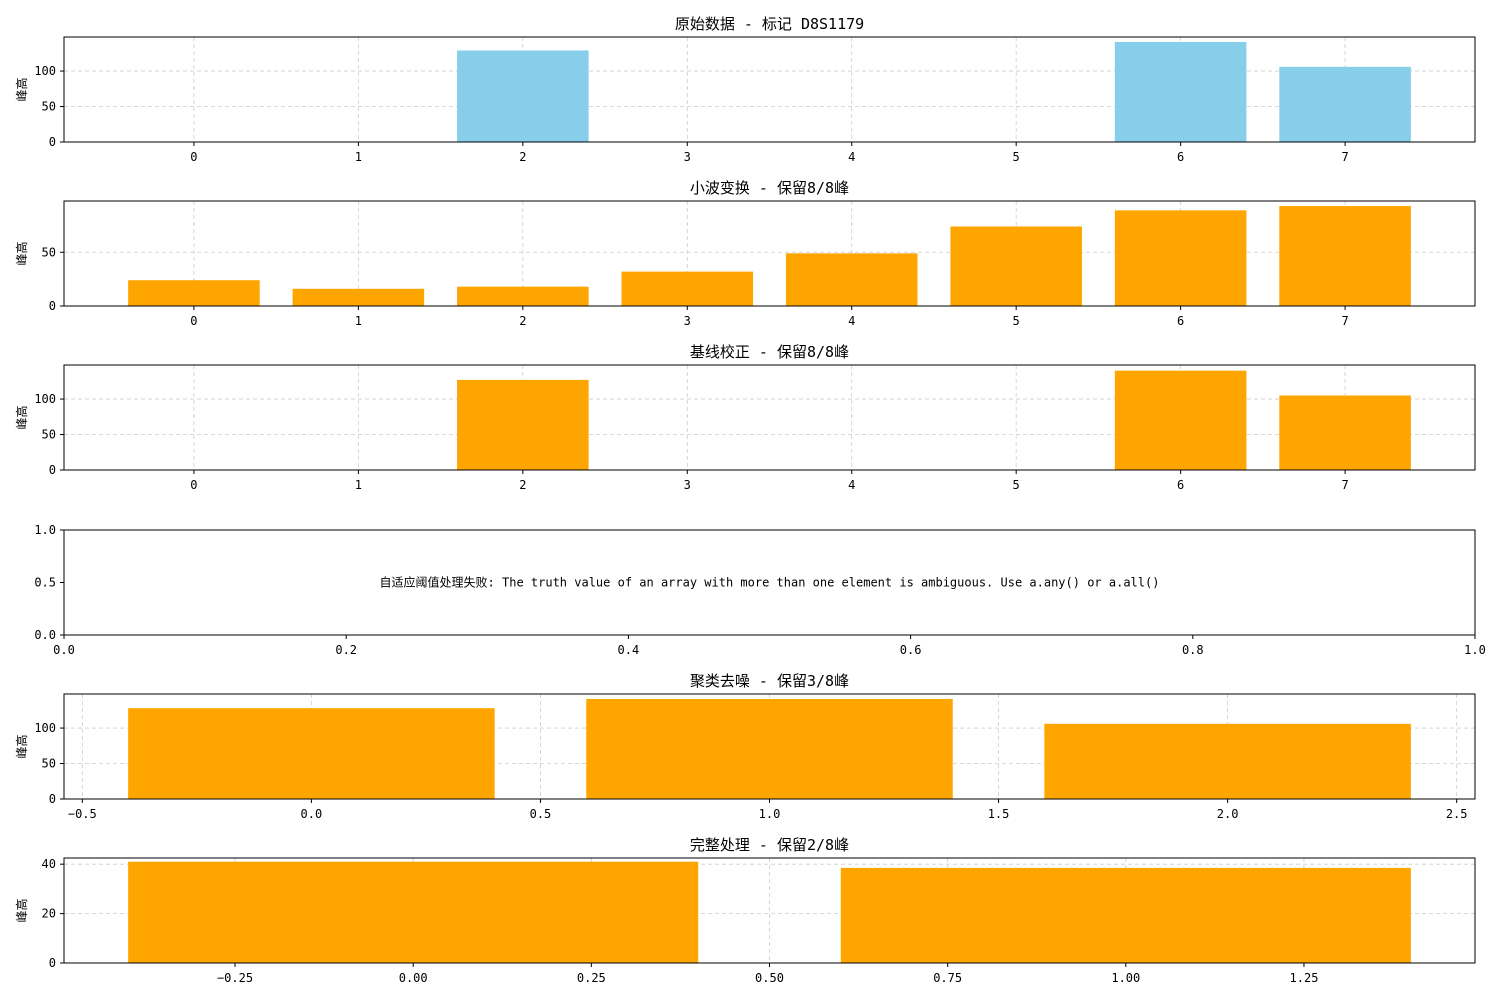  Describe the element at coordinates (1228, 814) in the screenshot. I see `x-tick-label: 2.0` at that location.